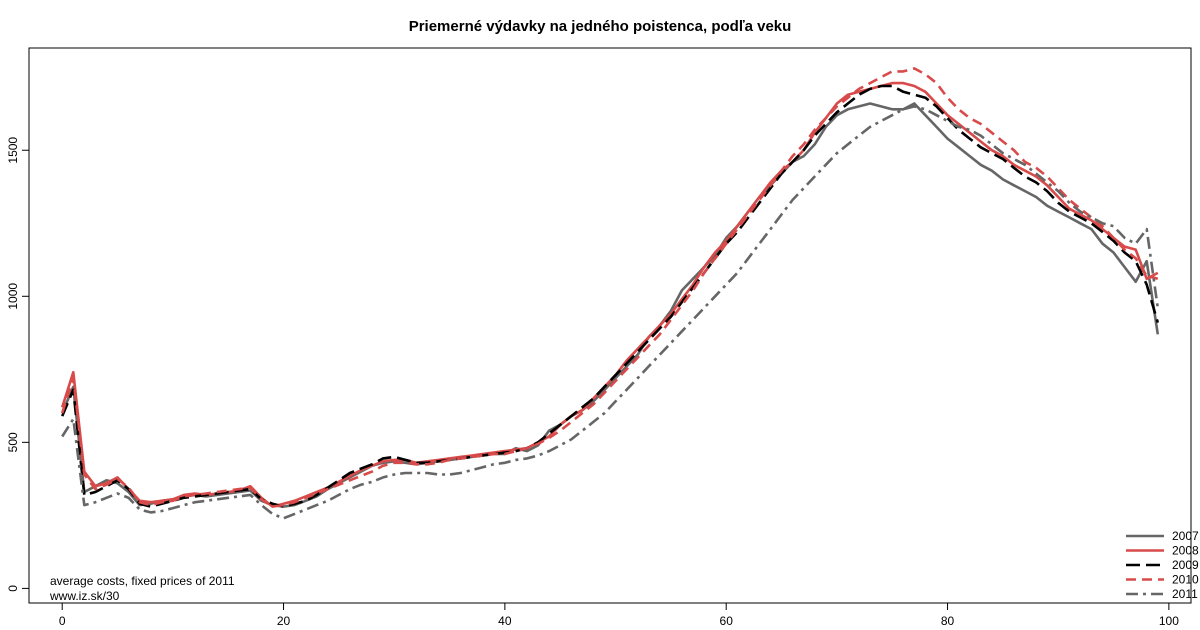 Image resolution: width=1200 pixels, height=630 pixels. I want to click on note-line-1: average costs, fixed prices of 2011, so click(142, 581).